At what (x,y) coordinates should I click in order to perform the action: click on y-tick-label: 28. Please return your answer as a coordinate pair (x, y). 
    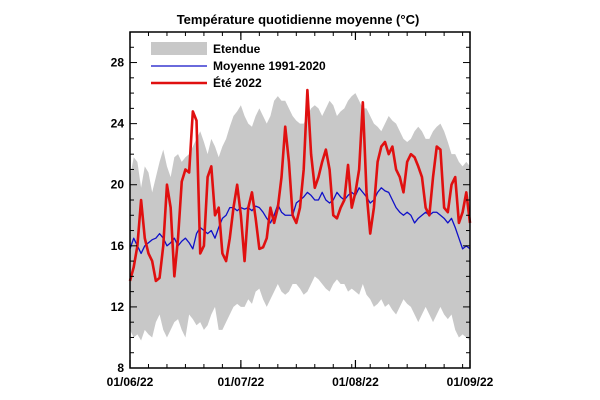
    Looking at the image, I should click on (118, 63).